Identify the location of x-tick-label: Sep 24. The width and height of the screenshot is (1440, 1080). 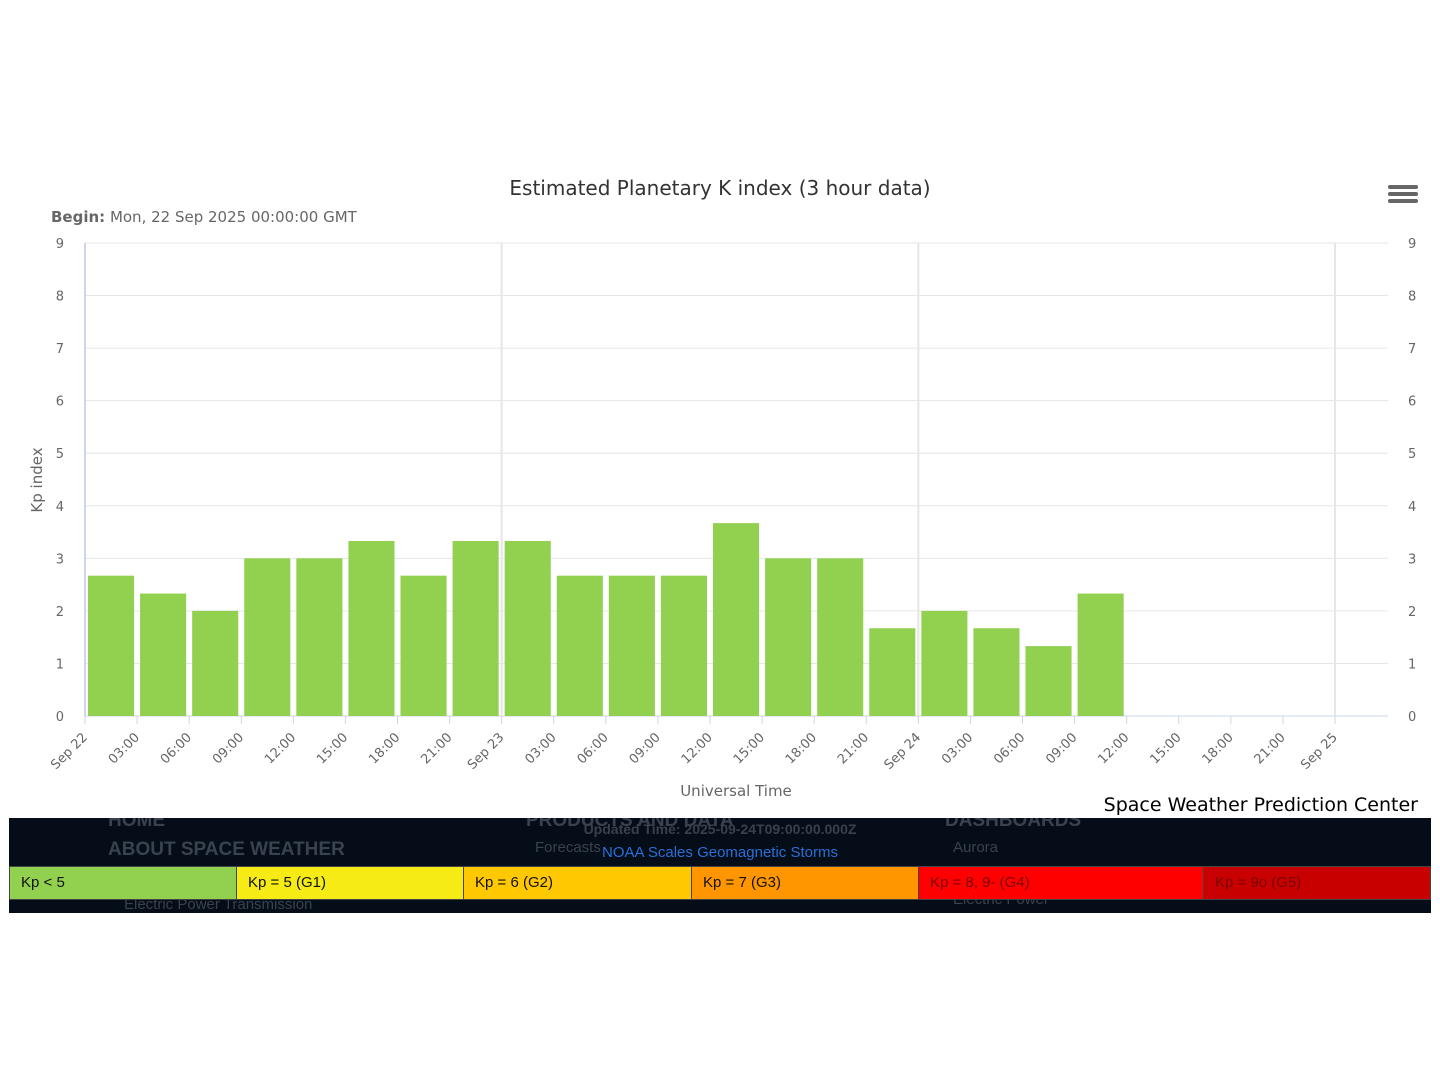
(903, 751).